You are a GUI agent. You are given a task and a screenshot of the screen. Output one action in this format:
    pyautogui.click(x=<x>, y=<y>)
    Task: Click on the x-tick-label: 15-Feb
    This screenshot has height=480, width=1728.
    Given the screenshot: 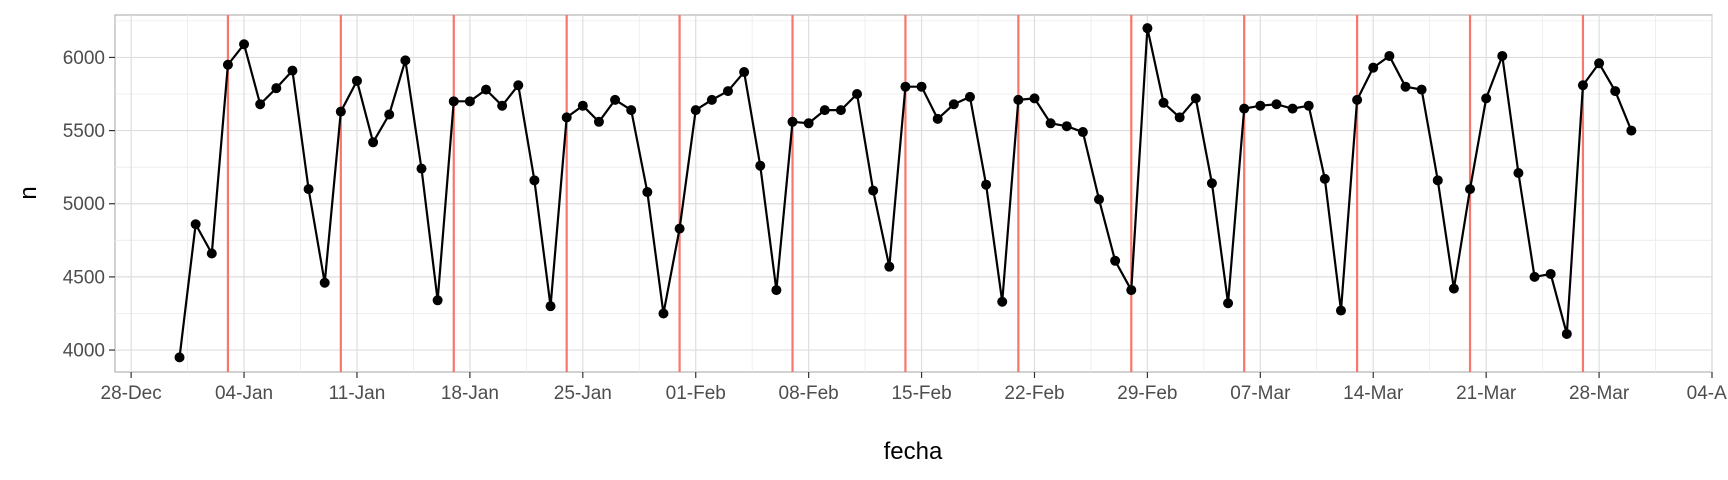 What is the action you would take?
    pyautogui.click(x=921, y=393)
    